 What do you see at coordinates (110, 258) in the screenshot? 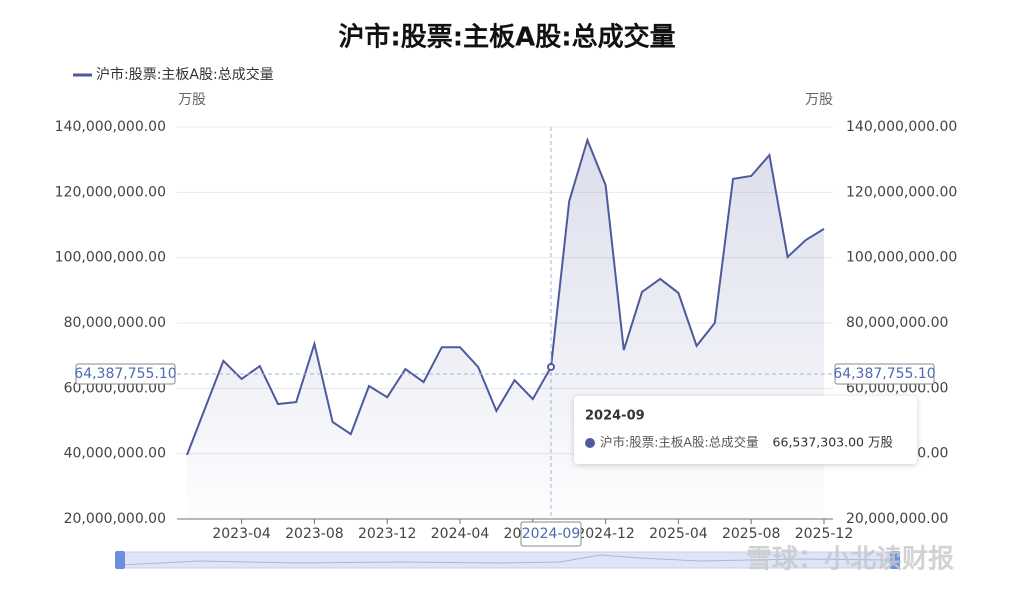
I see `y-tick-label: 100,000,000.00` at bounding box center [110, 258].